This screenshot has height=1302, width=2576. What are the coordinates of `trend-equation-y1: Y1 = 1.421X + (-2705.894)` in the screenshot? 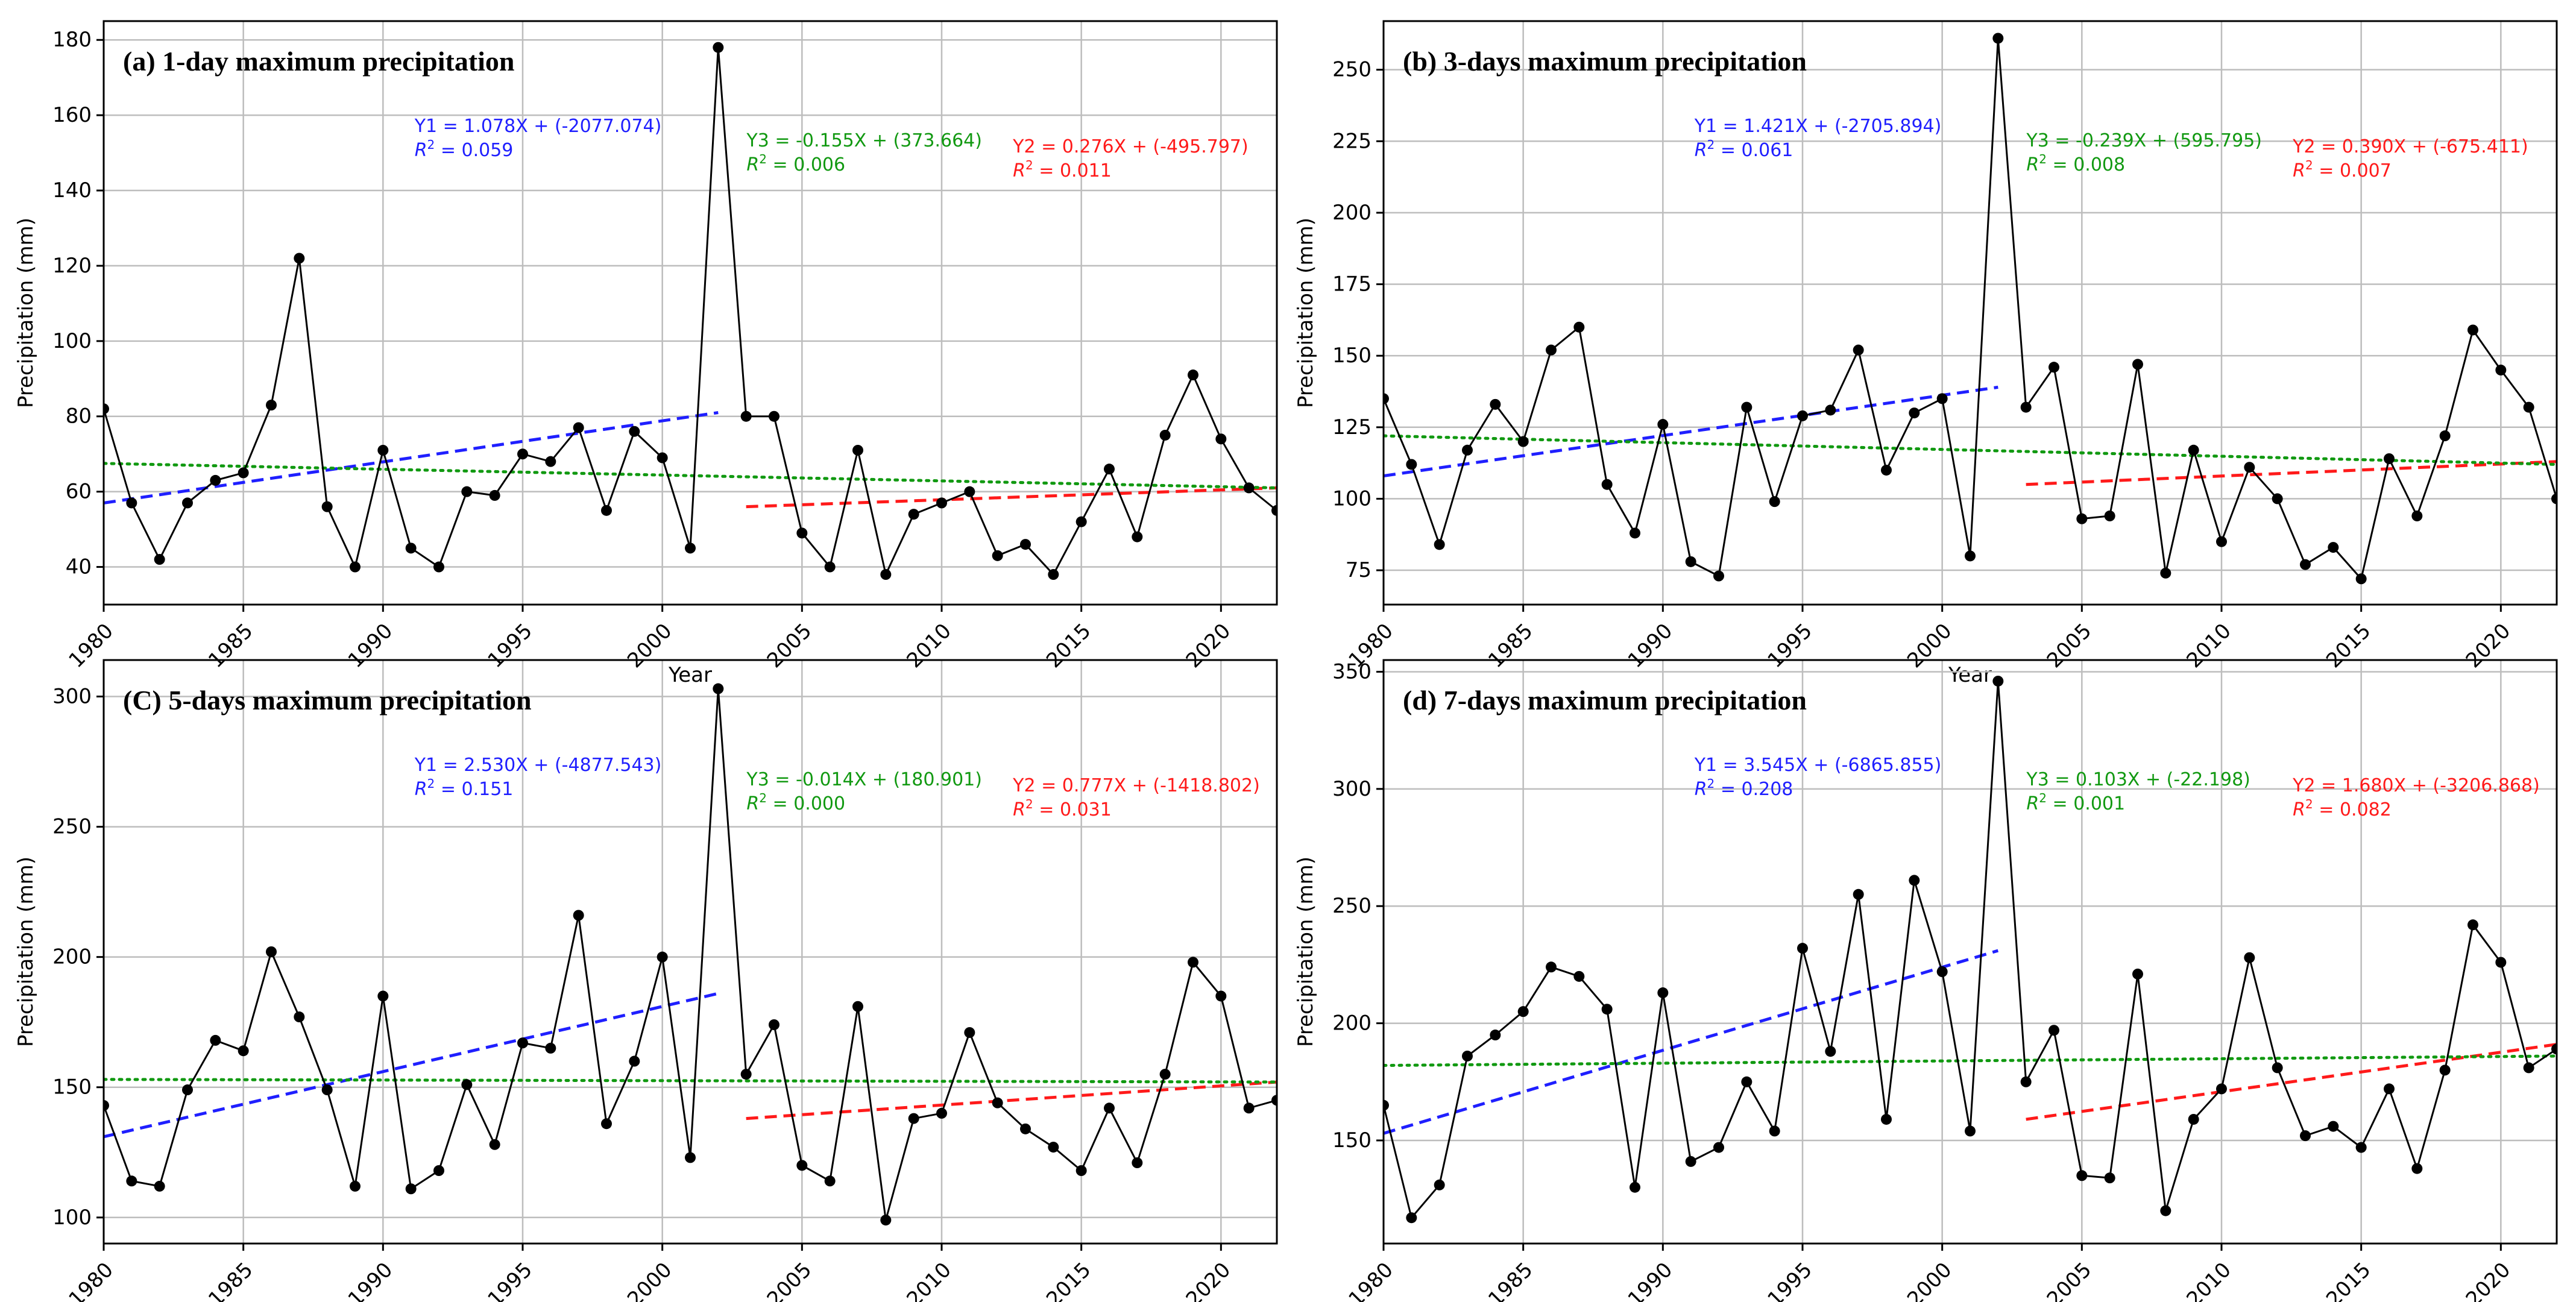 It's located at (1818, 126).